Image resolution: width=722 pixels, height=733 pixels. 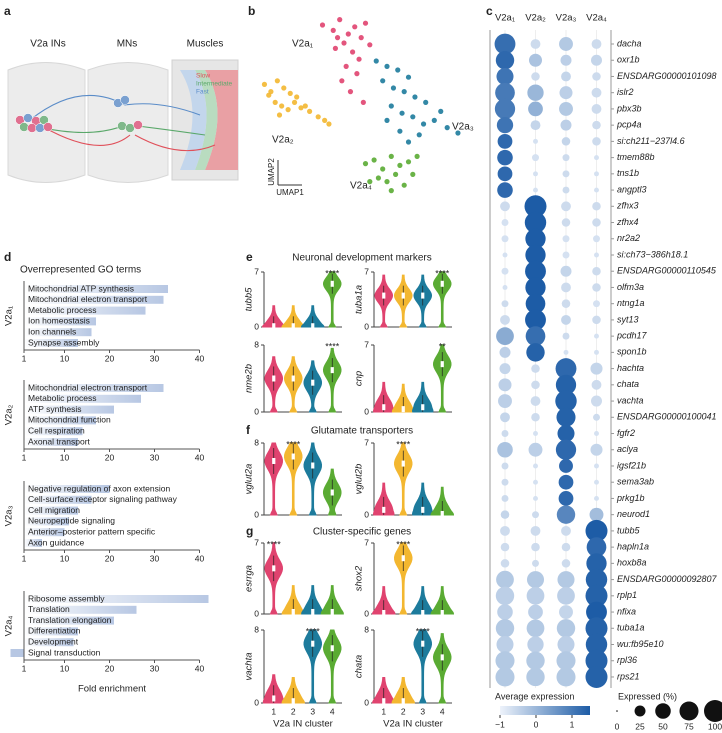 What do you see at coordinates (110, 457) in the screenshot?
I see `x-tick-label: 20` at bounding box center [110, 457].